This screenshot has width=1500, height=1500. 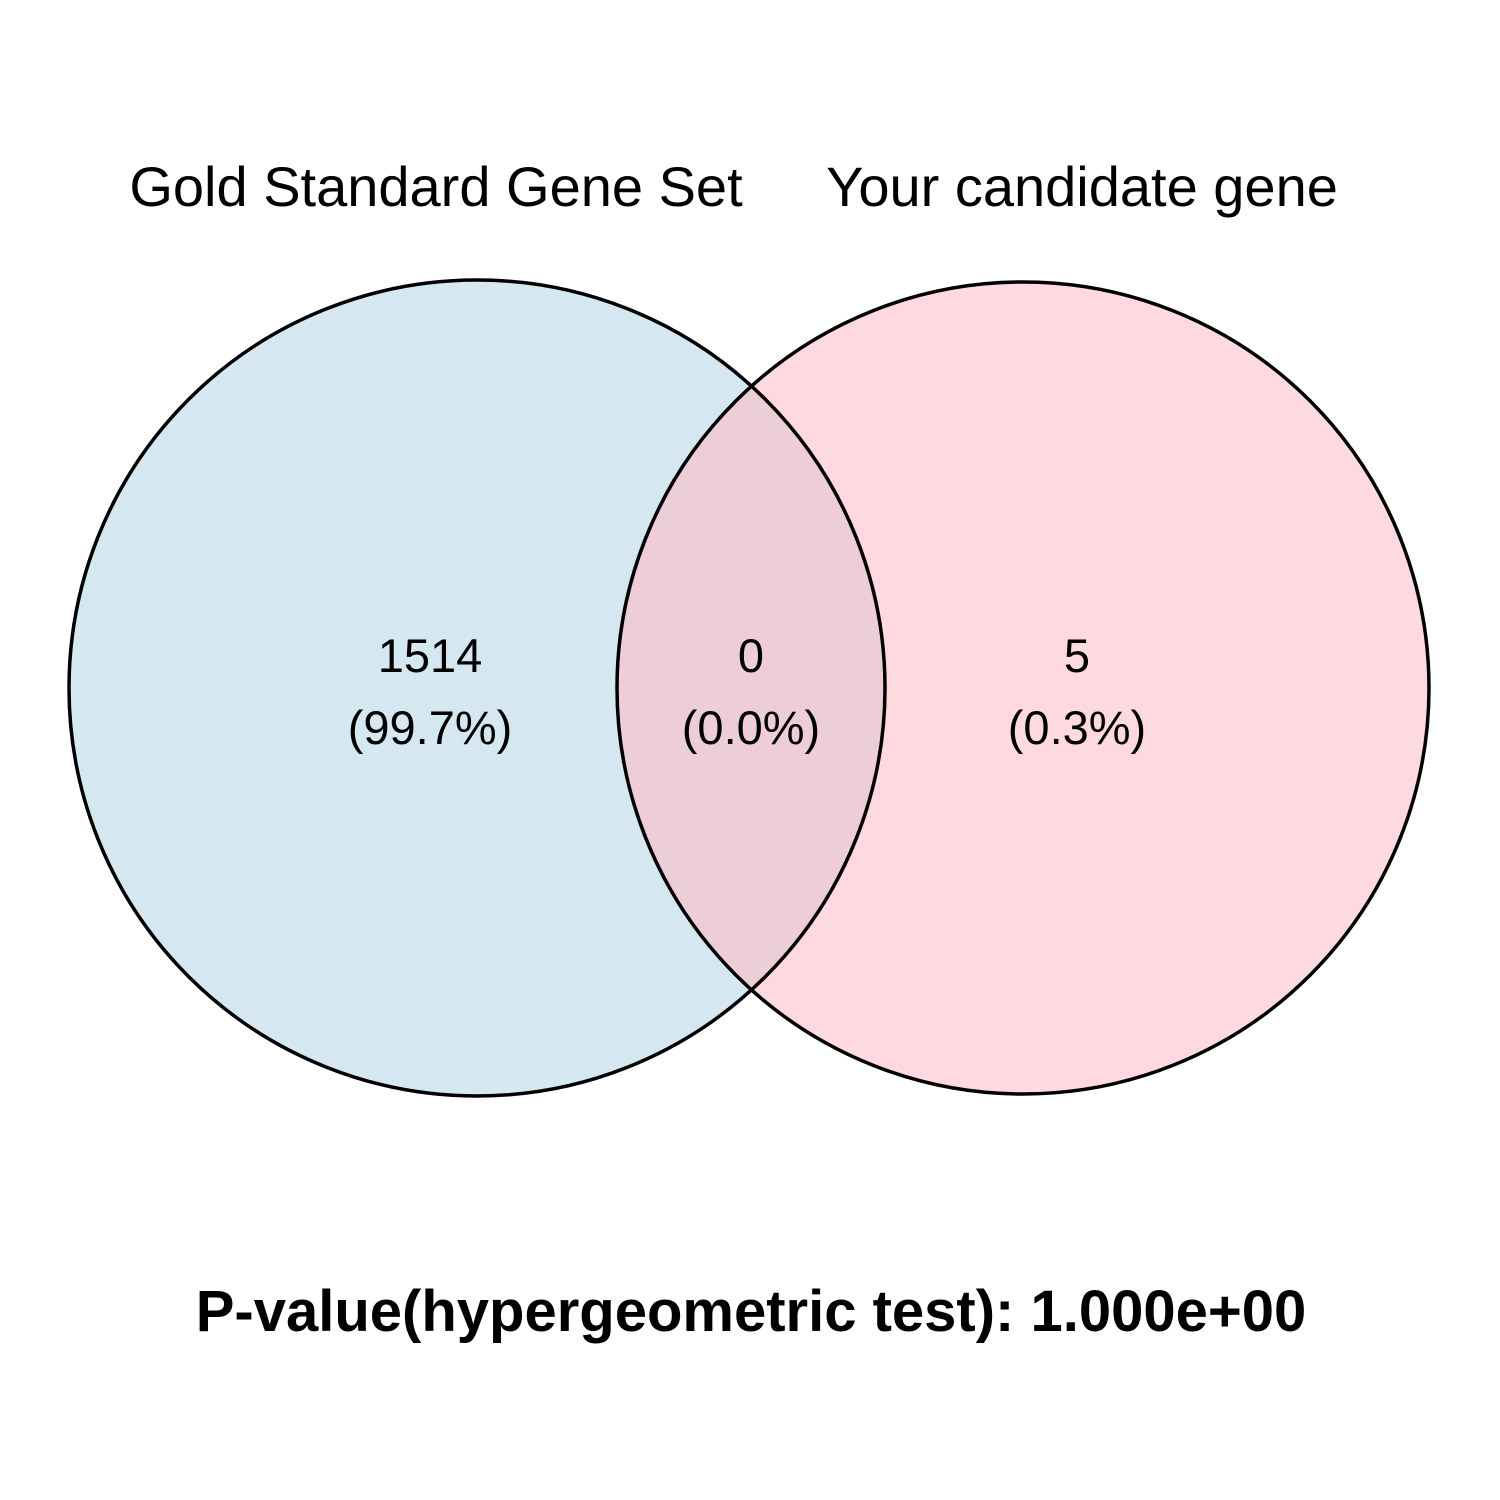 I want to click on intersection-region, so click(x=751, y=688).